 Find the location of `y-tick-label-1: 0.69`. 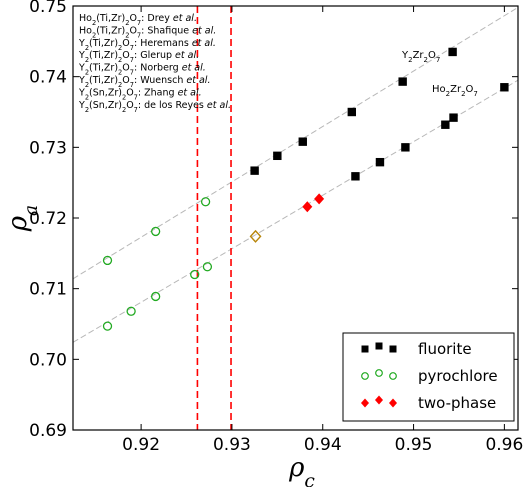

y-tick-label-1: 0.69 is located at coordinates (48, 431).